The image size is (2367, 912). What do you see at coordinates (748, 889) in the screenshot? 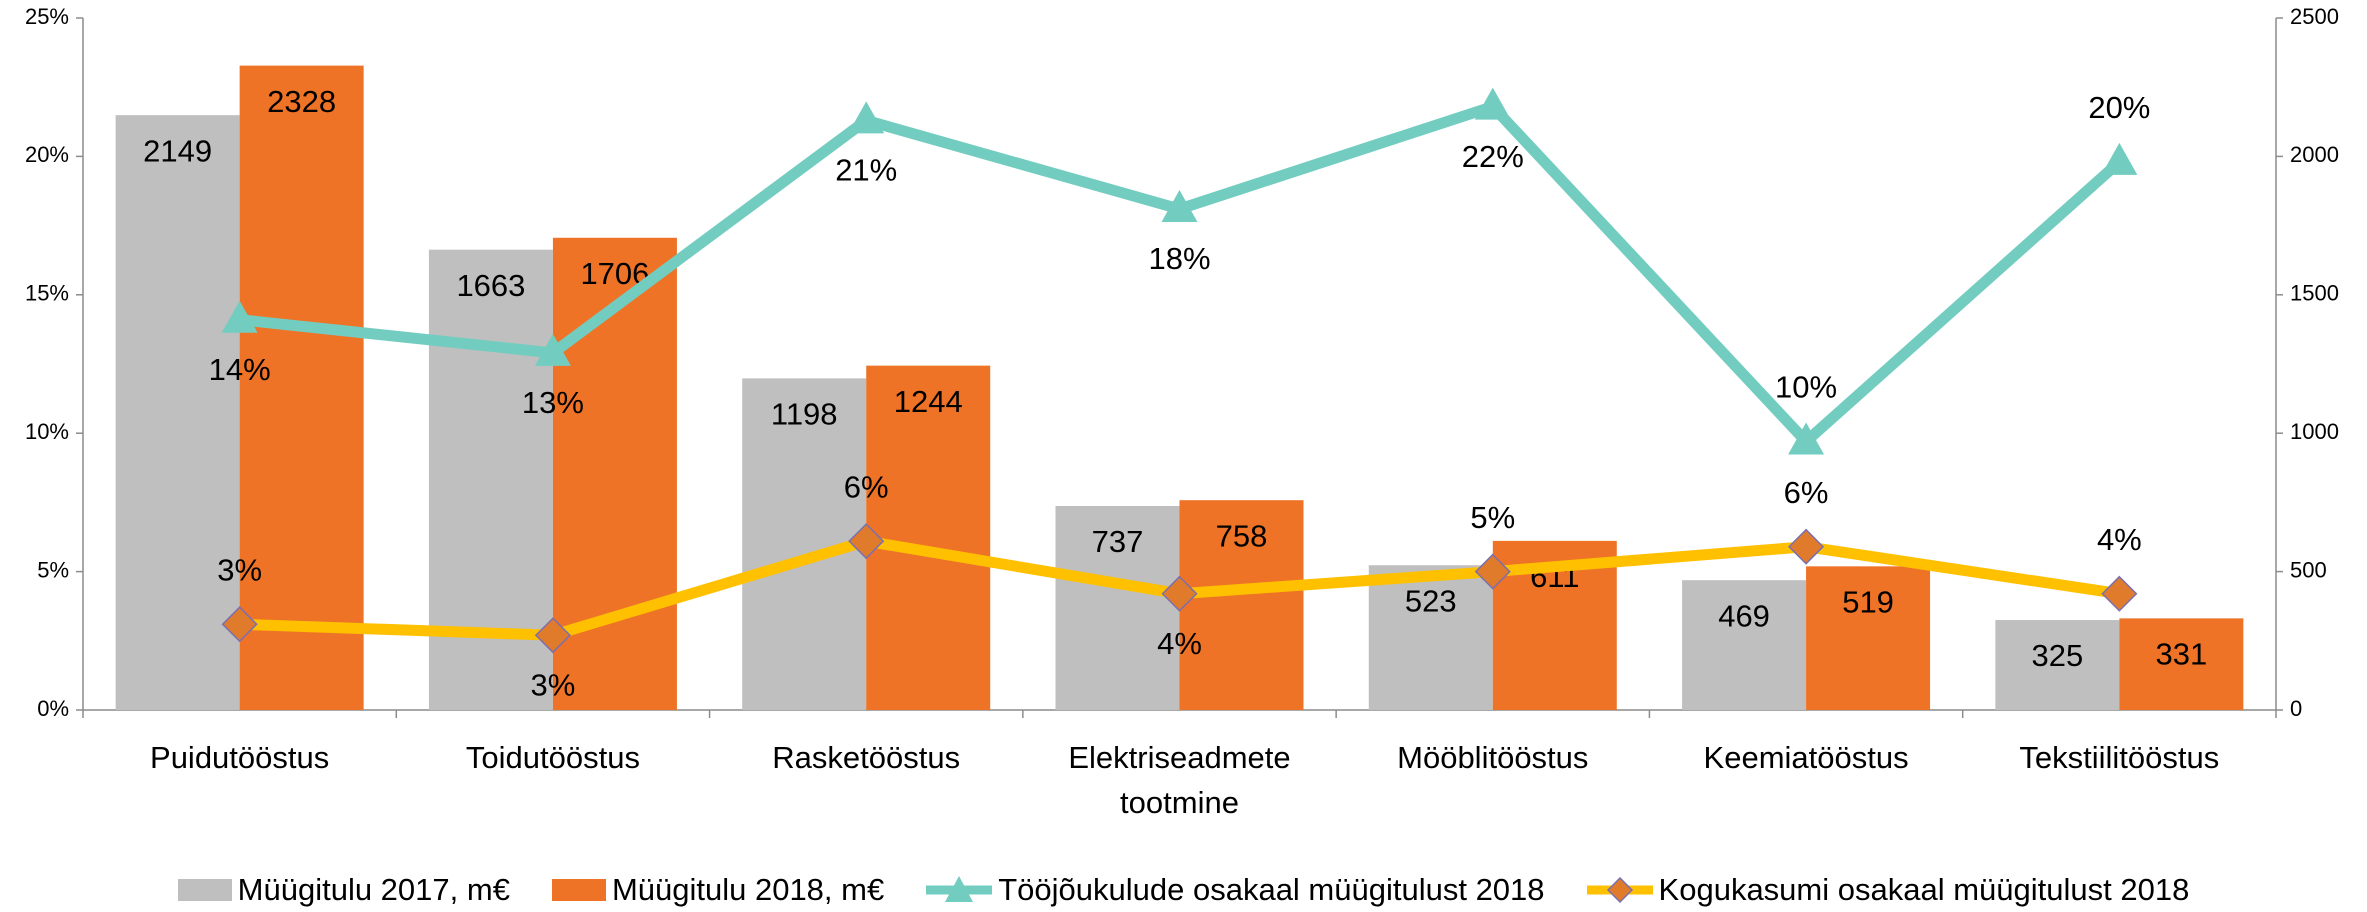
I see `legend-label: Müügitulu 2018, m€` at bounding box center [748, 889].